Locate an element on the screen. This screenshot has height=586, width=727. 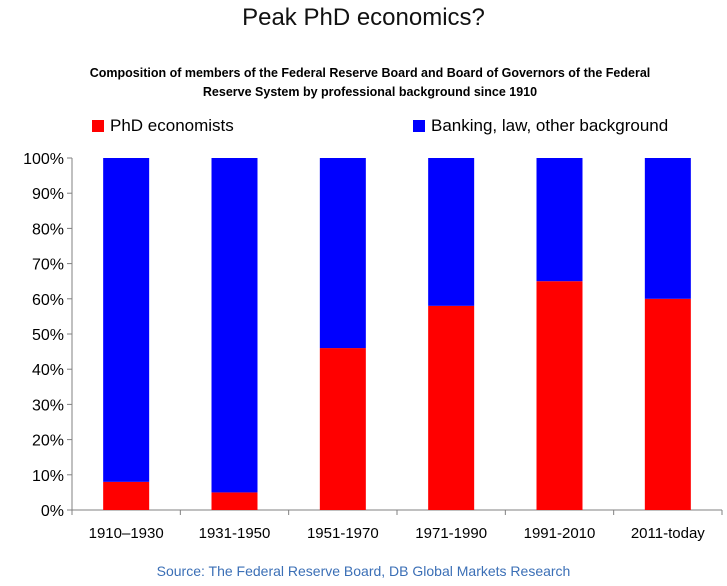
x-tick-label: 1991-2010 is located at coordinates (560, 533).